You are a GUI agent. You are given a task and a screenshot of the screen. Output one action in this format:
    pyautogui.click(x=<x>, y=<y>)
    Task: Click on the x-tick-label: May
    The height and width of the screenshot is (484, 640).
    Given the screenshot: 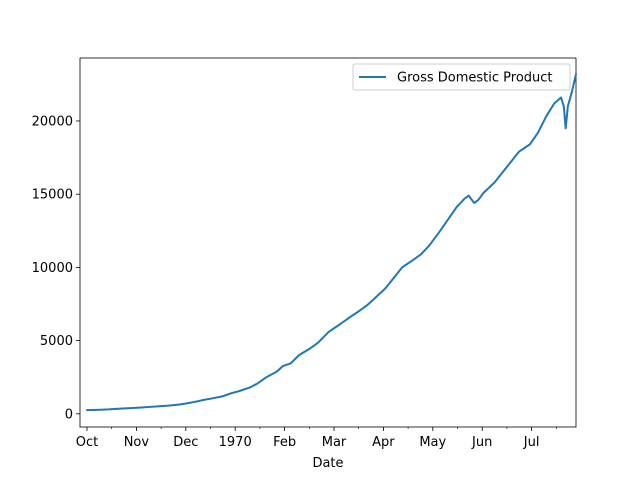 What is the action you would take?
    pyautogui.click(x=432, y=442)
    